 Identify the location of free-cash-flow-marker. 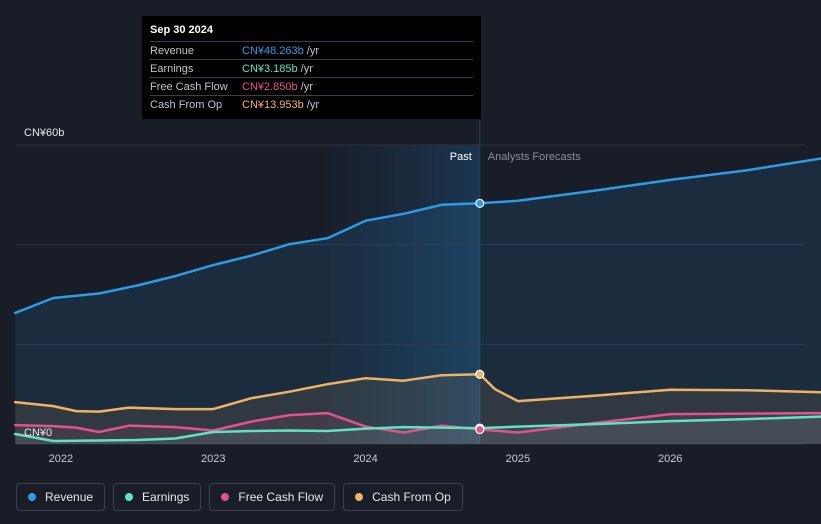
(480, 429).